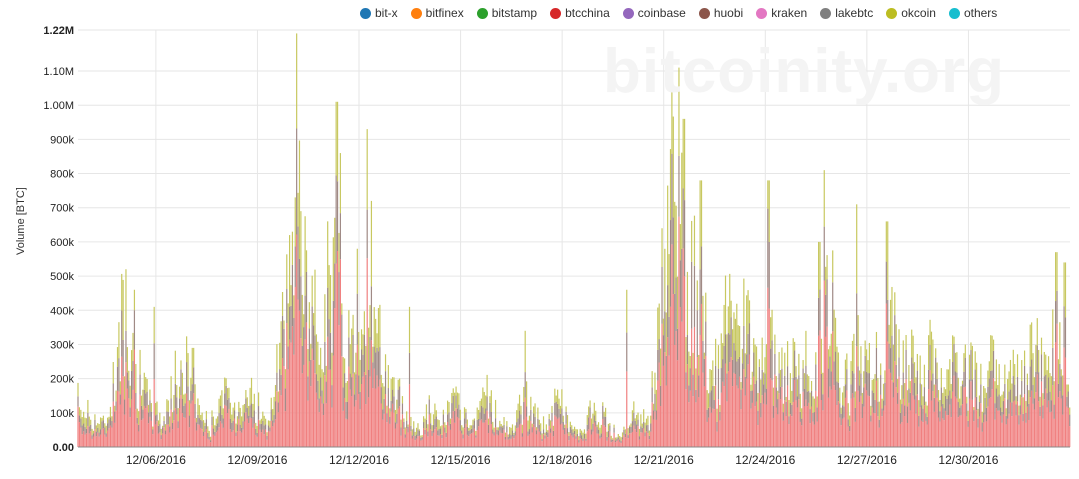 Image resolution: width=1079 pixels, height=479 pixels. I want to click on legend-item-huobi: huobi, so click(720, 13).